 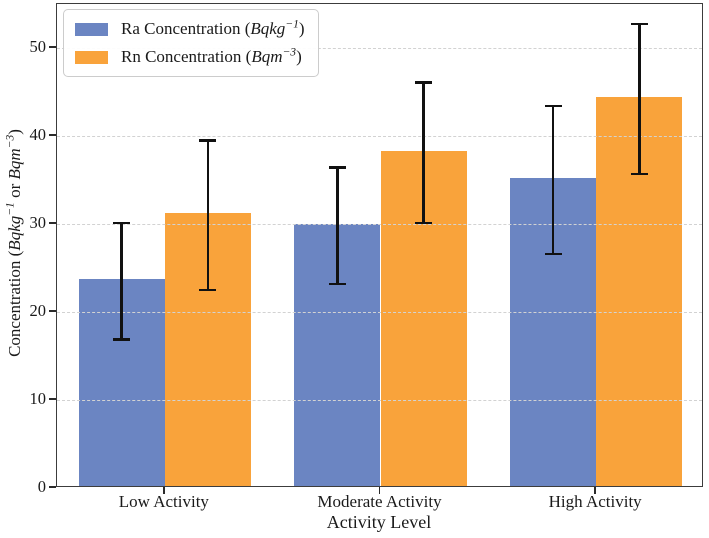 What do you see at coordinates (379, 400) in the screenshot?
I see `gridline-y10` at bounding box center [379, 400].